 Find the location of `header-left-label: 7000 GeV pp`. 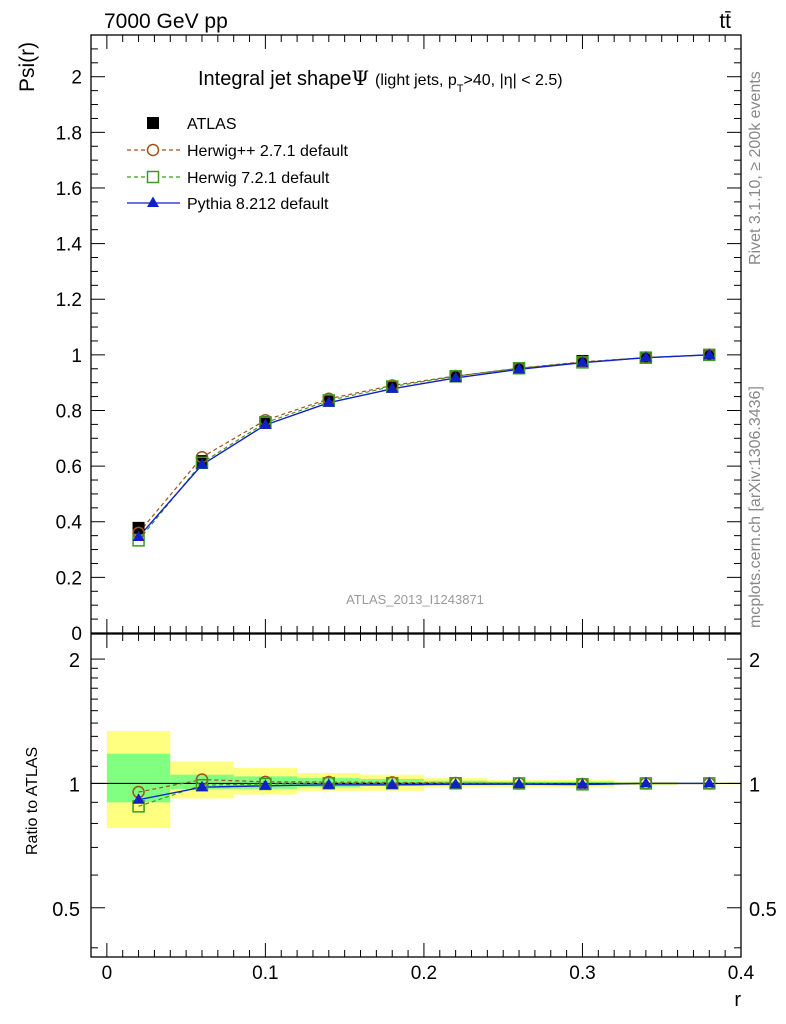

header-left-label: 7000 GeV pp is located at coordinates (166, 21).